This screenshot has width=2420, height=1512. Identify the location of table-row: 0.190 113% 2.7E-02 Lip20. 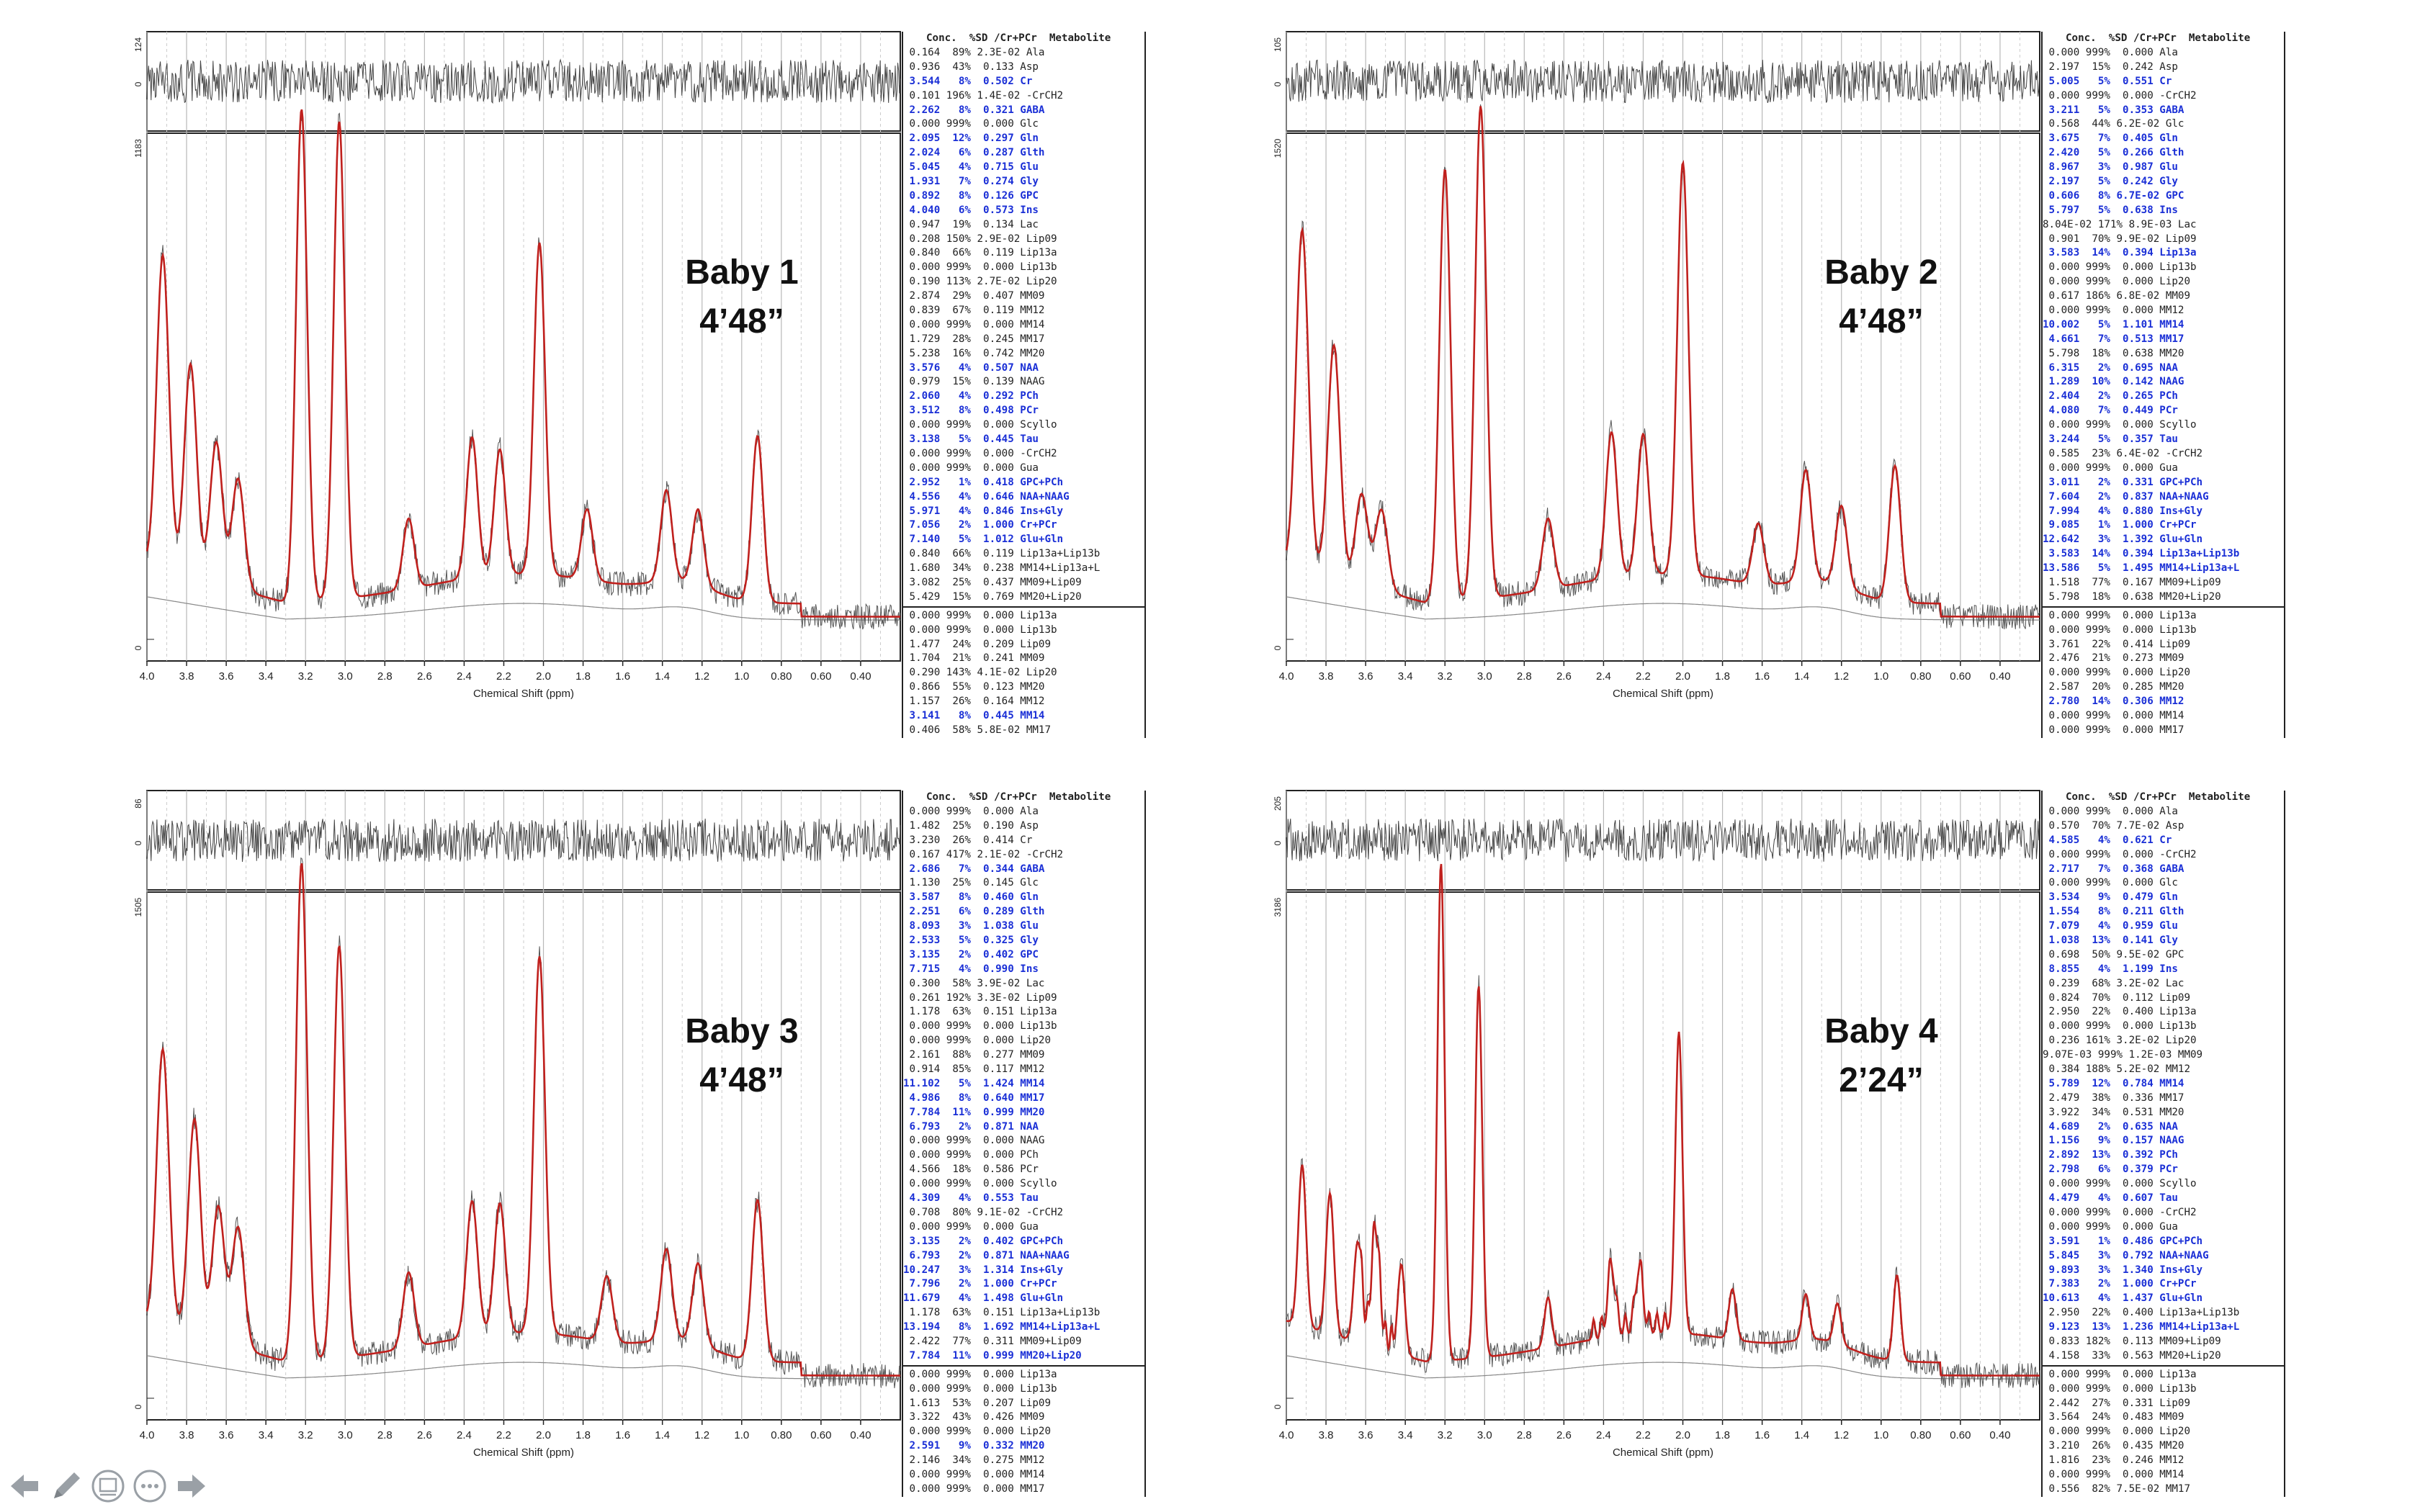
(980, 282).